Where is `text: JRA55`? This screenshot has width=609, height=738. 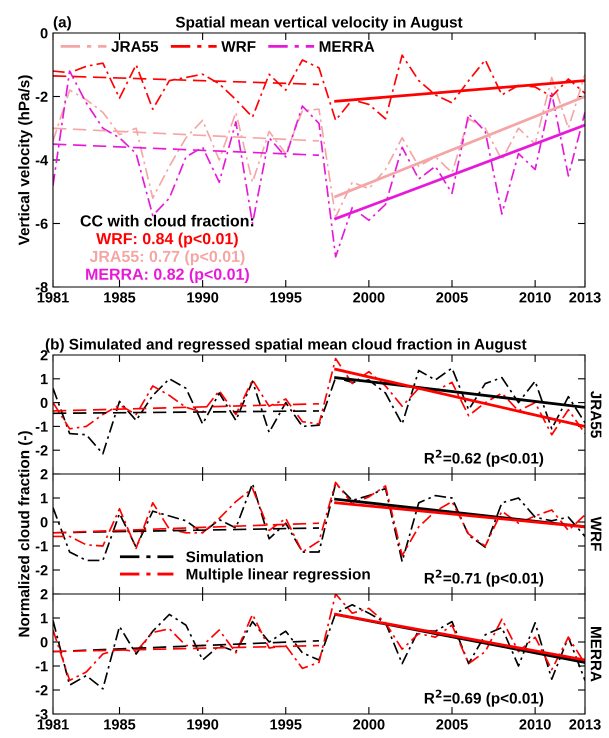 text: JRA55 is located at coordinates (596, 414).